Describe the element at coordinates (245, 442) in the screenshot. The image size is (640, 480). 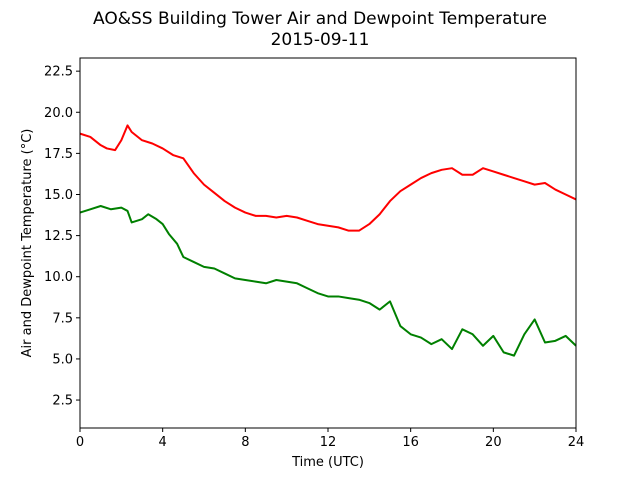
I see `x-tick-label-2: 8` at that location.